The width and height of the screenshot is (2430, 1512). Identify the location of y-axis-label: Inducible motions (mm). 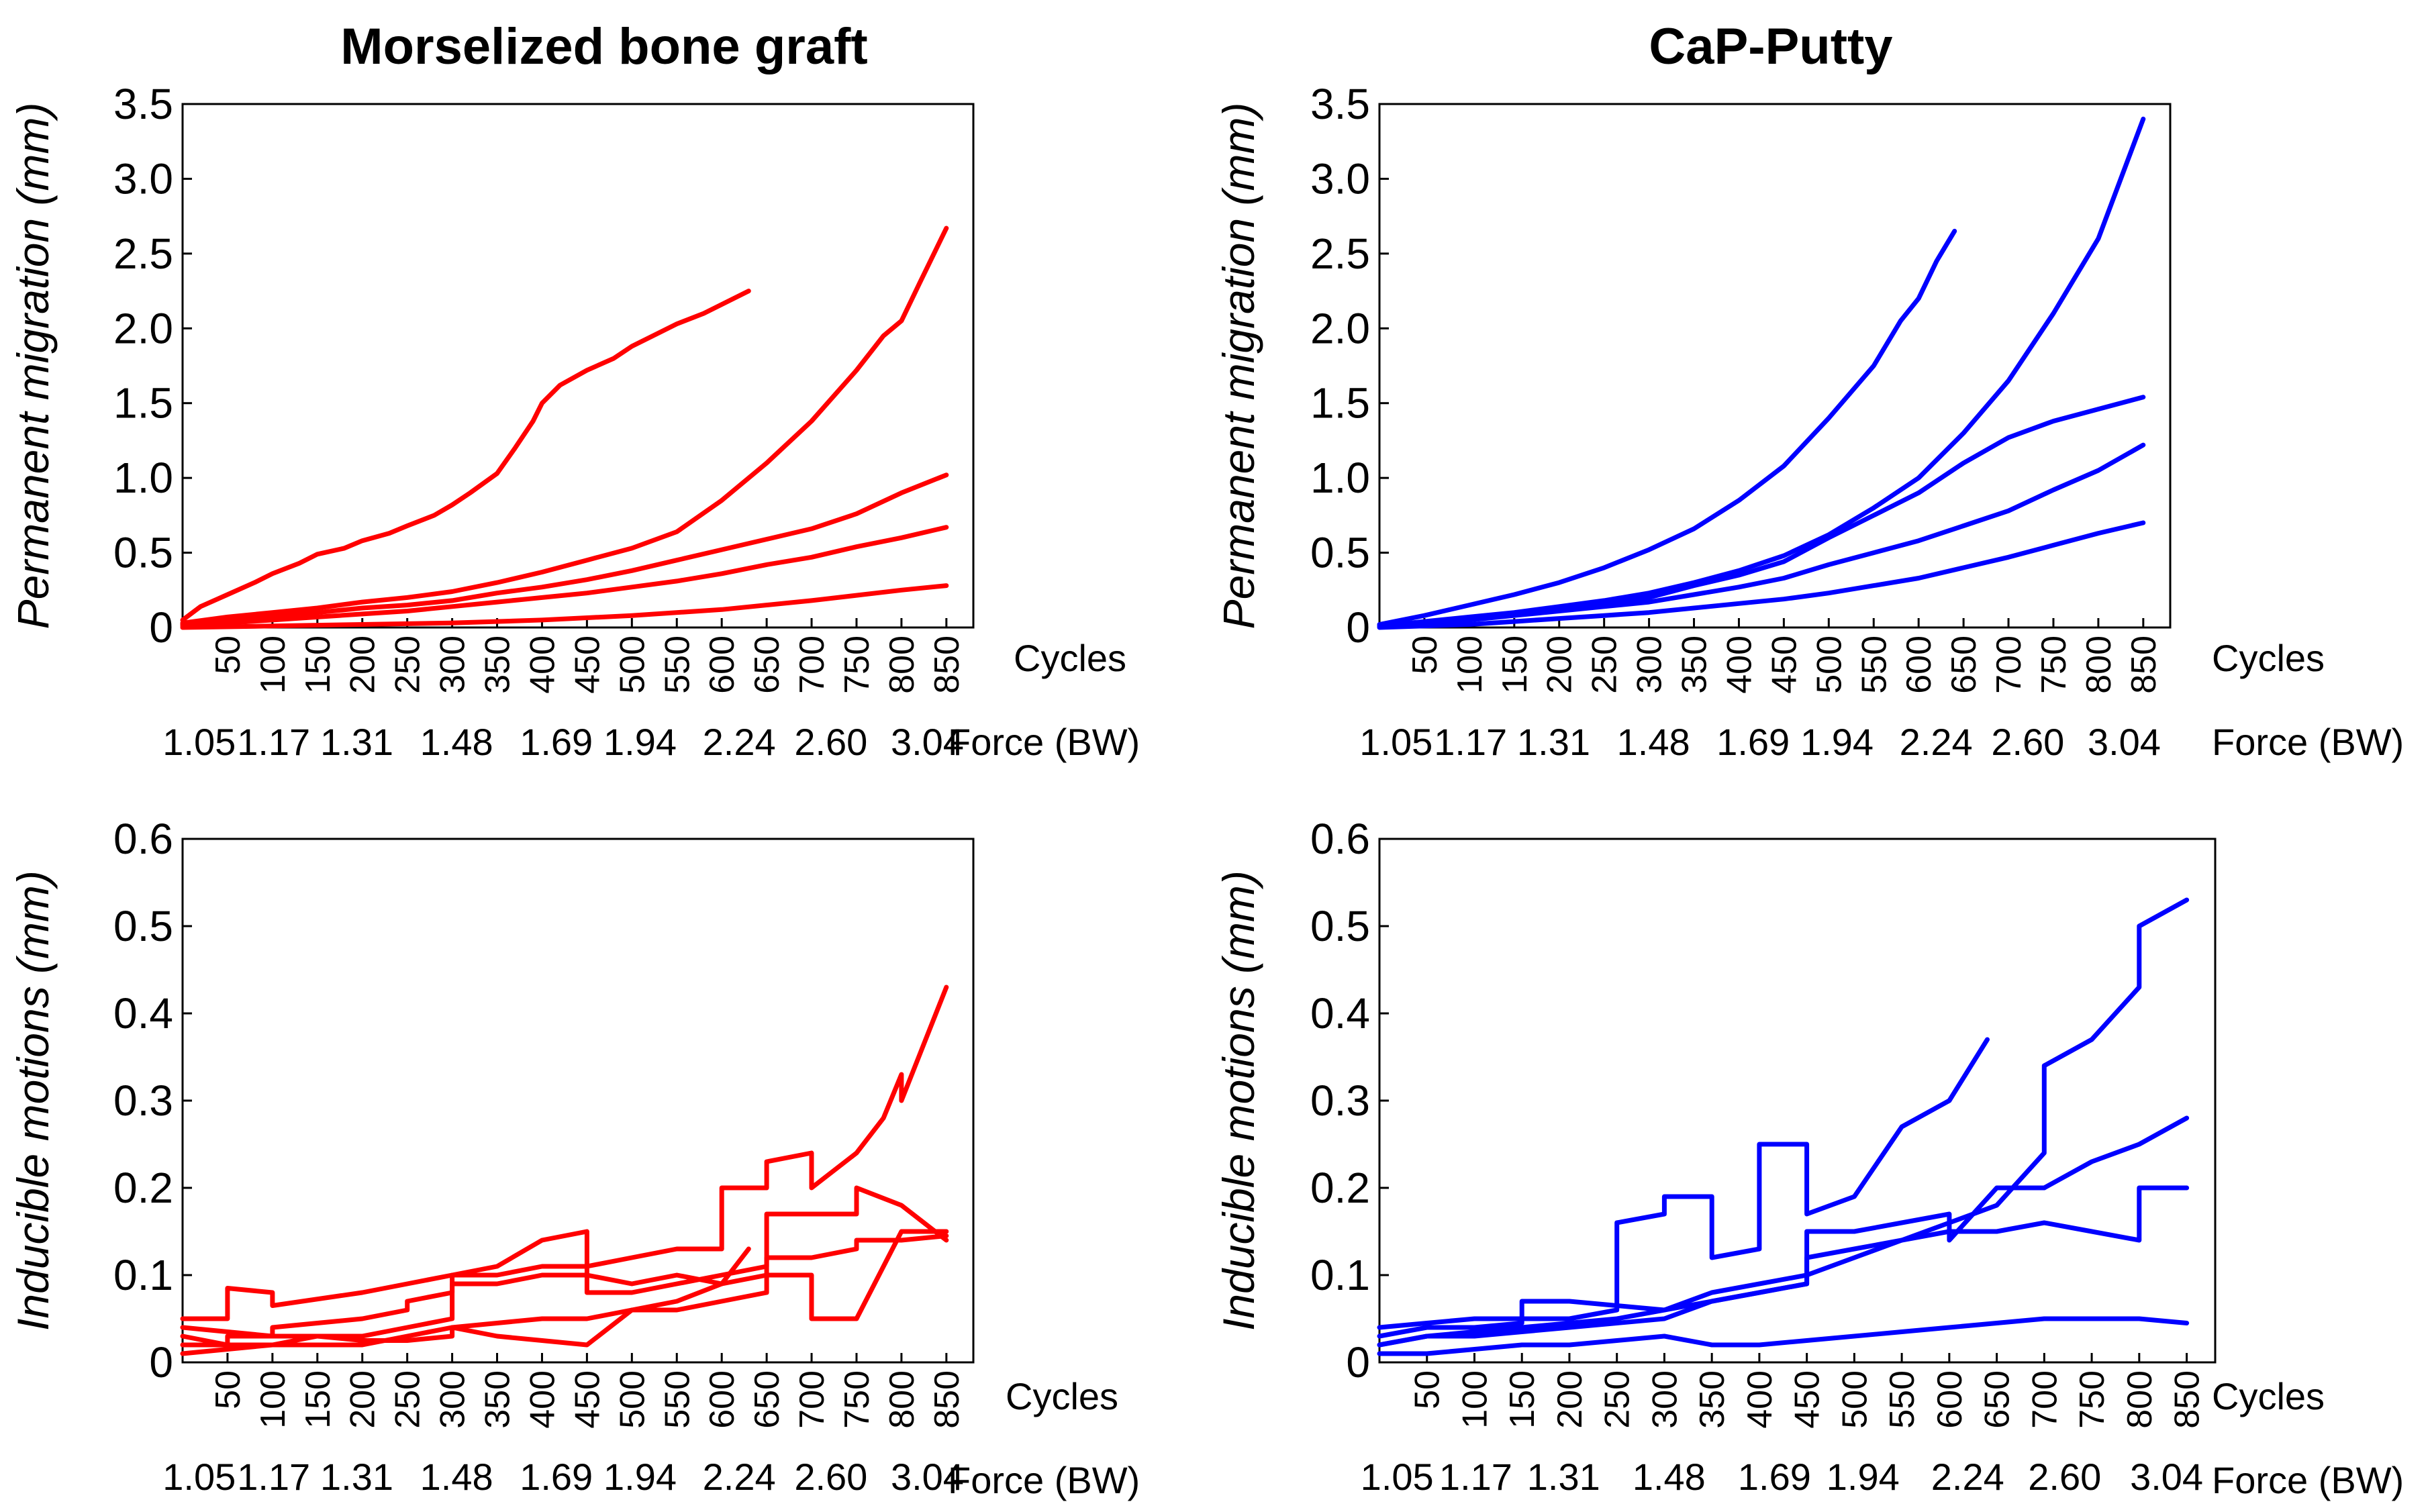
(33, 1100).